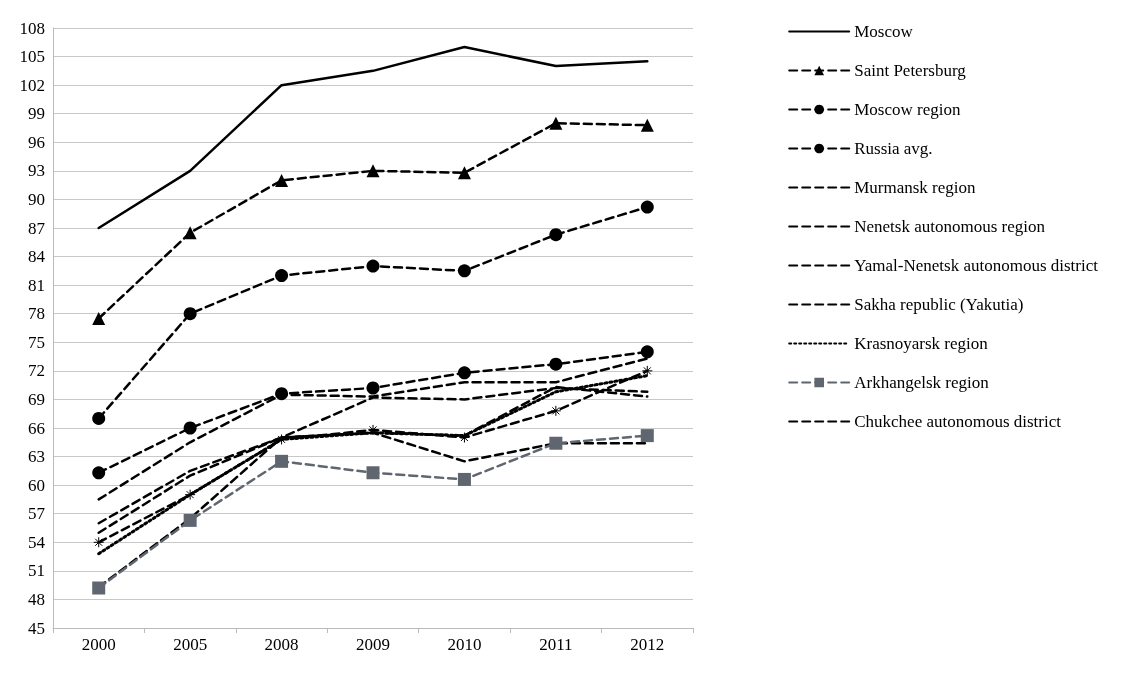 The image size is (1125, 680). I want to click on y-tick-label: 99, so click(36, 114).